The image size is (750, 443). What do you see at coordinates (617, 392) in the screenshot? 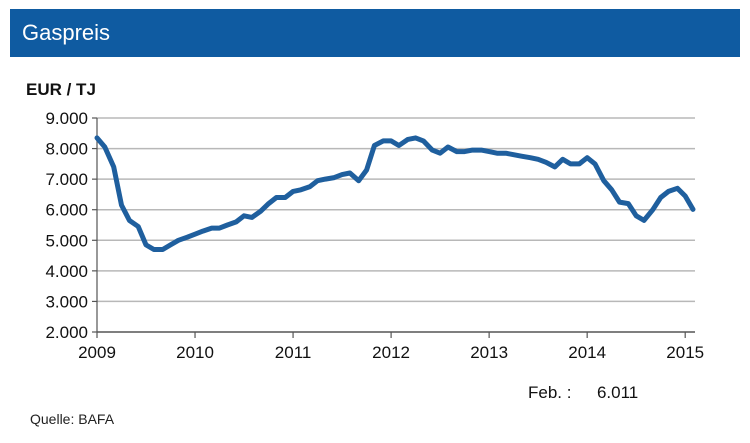
I see `latest-value: 6.011` at bounding box center [617, 392].